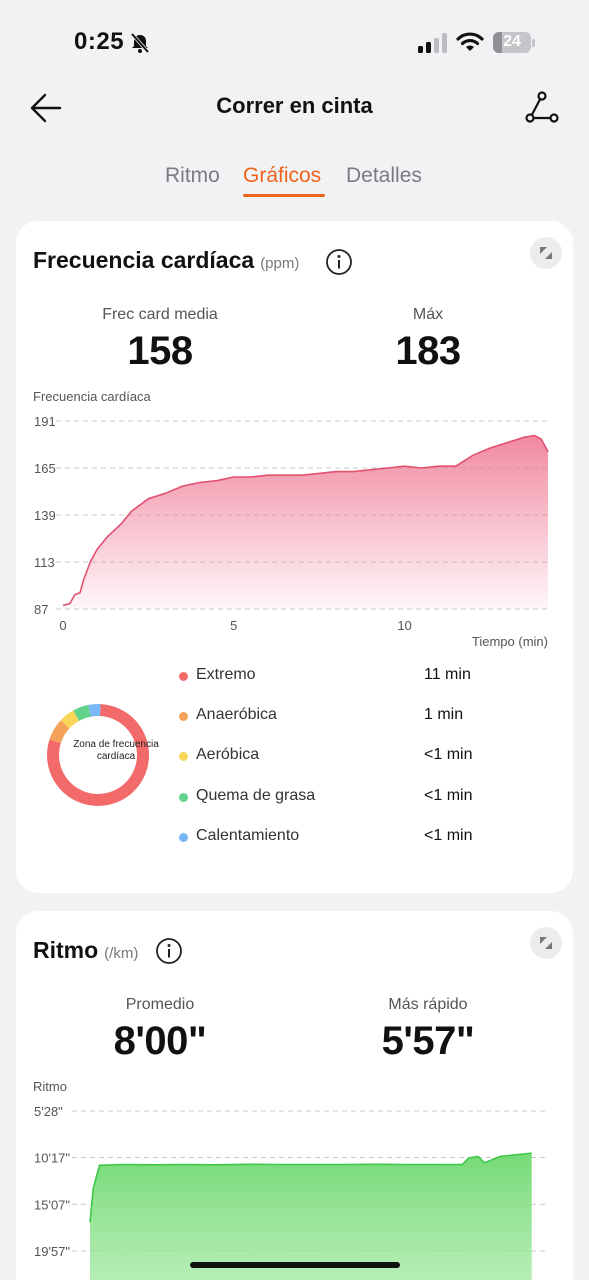 This screenshot has width=589, height=1280. Describe the element at coordinates (50, 1086) in the screenshot. I see `pace-chart-label: Ritmo` at that location.